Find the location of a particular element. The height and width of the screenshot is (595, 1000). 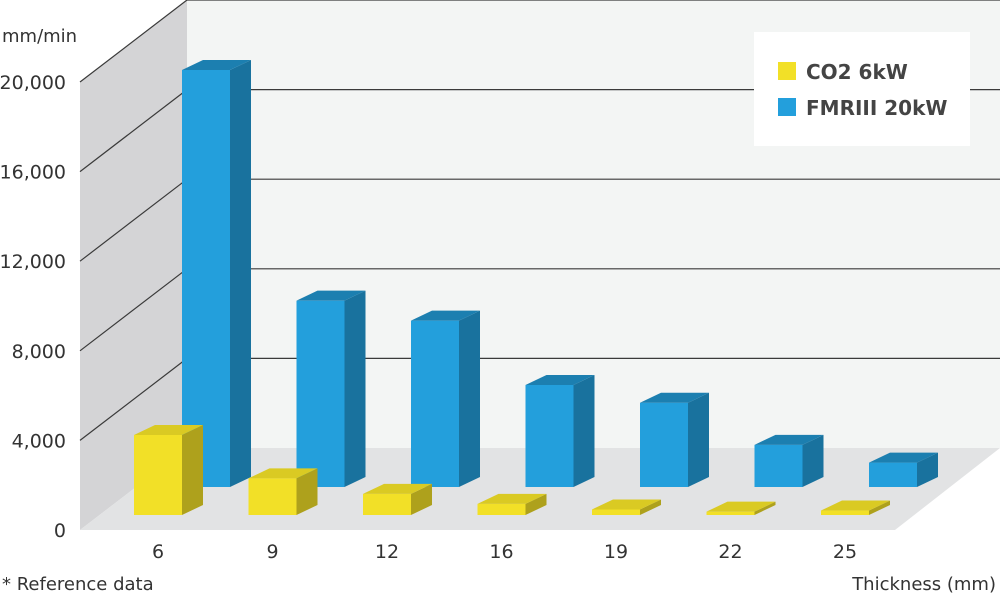

y-tick-label: 12,000 is located at coordinates (33, 262).